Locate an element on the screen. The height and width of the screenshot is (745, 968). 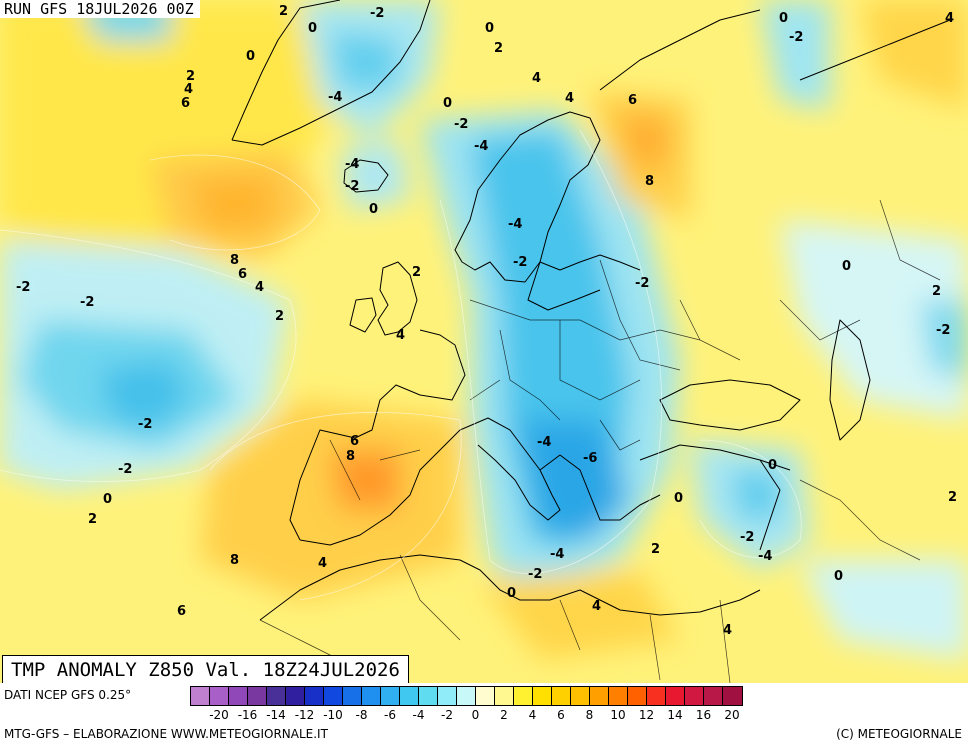
british-isles-coast is located at coordinates (383, 298).